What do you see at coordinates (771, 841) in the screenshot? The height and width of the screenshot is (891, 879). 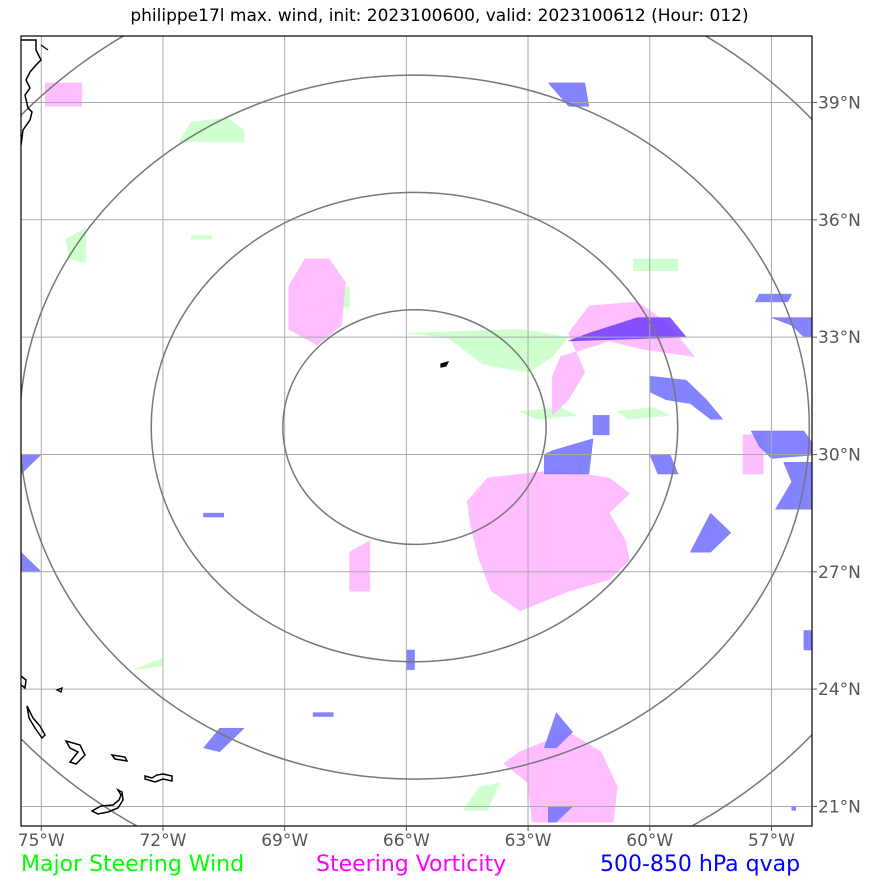 I see `lon-tick-label: 57°W` at bounding box center [771, 841].